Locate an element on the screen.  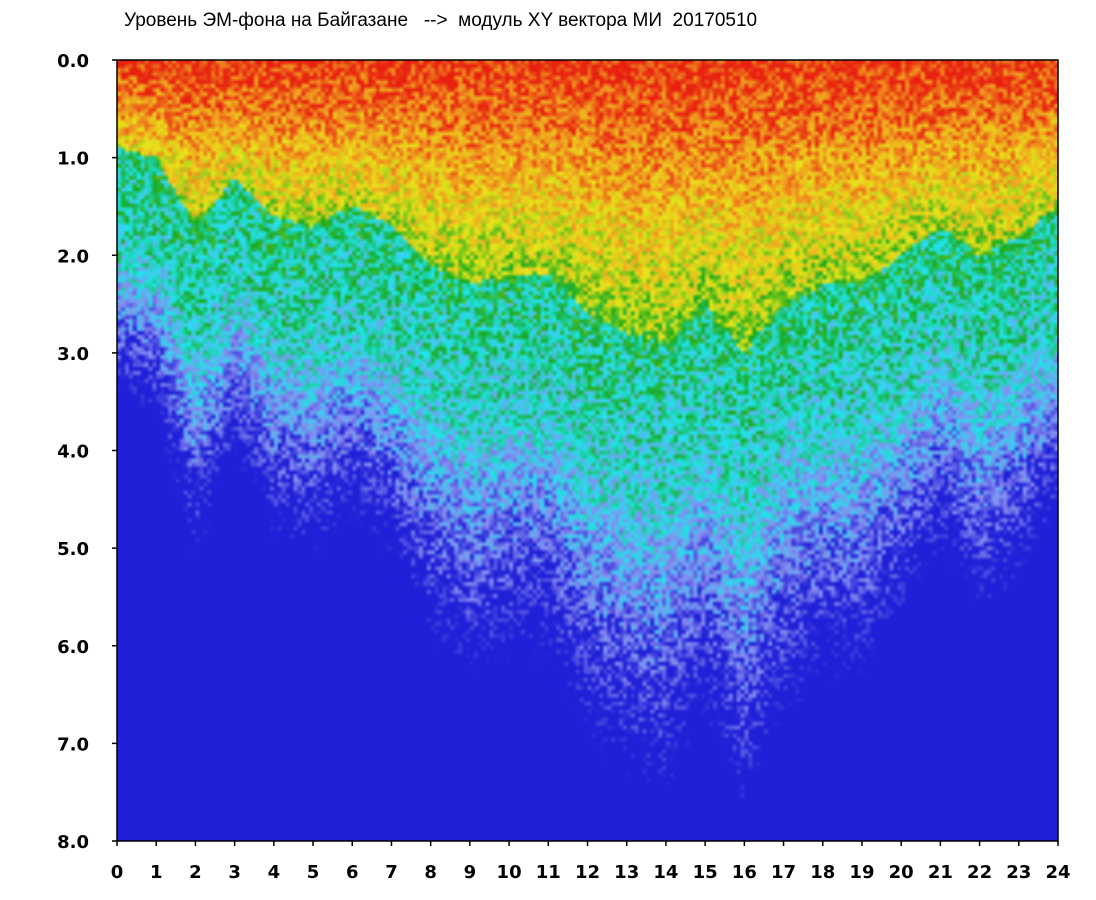
x-tick-label: 17 is located at coordinates (783, 872).